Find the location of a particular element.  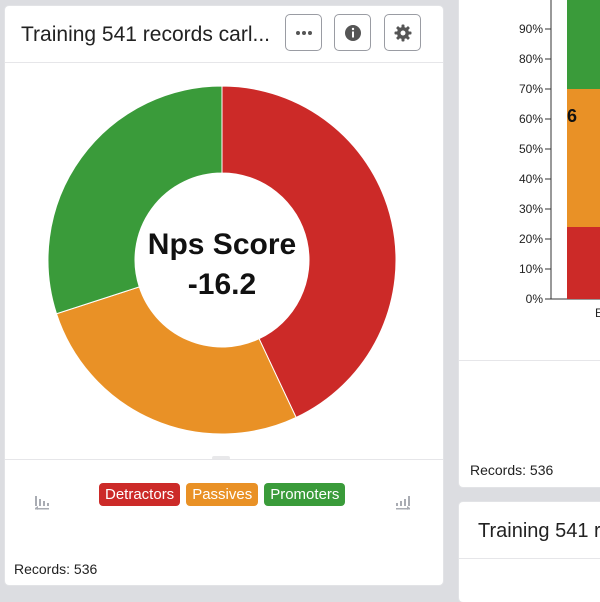

nps-score-label: Nps Score is located at coordinates (222, 244).